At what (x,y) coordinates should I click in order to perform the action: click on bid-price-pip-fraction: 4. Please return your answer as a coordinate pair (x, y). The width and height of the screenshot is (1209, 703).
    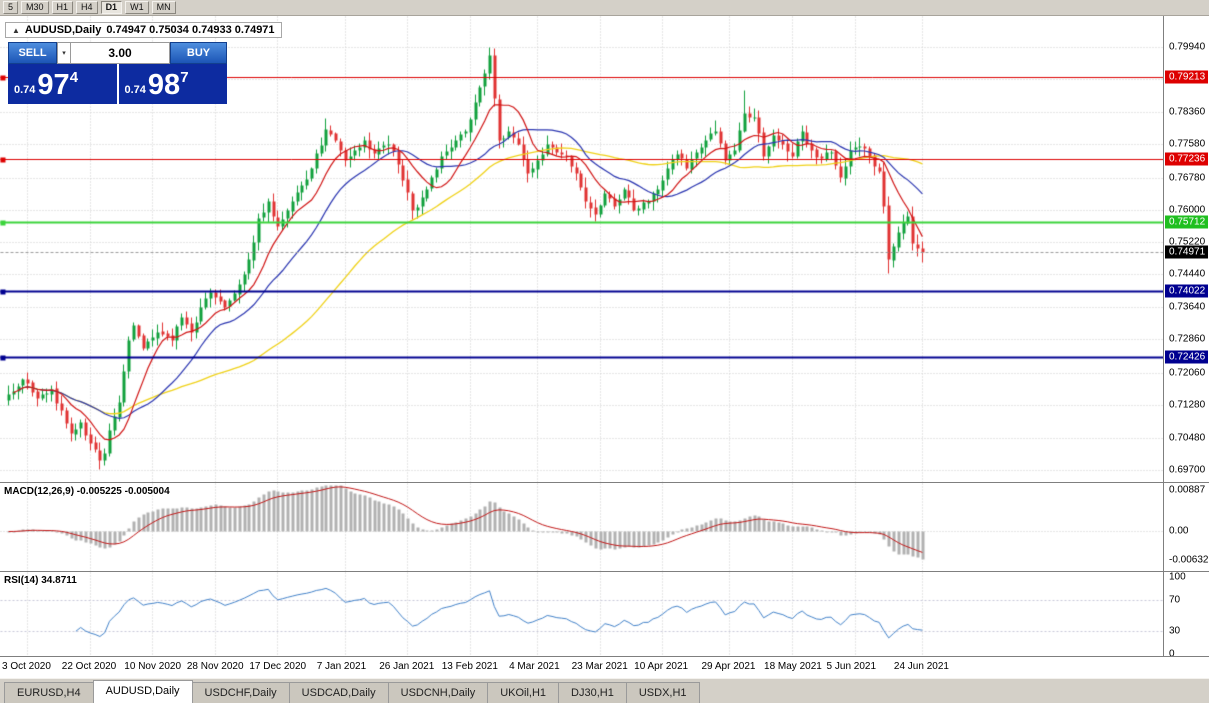
    Looking at the image, I should click on (74, 77).